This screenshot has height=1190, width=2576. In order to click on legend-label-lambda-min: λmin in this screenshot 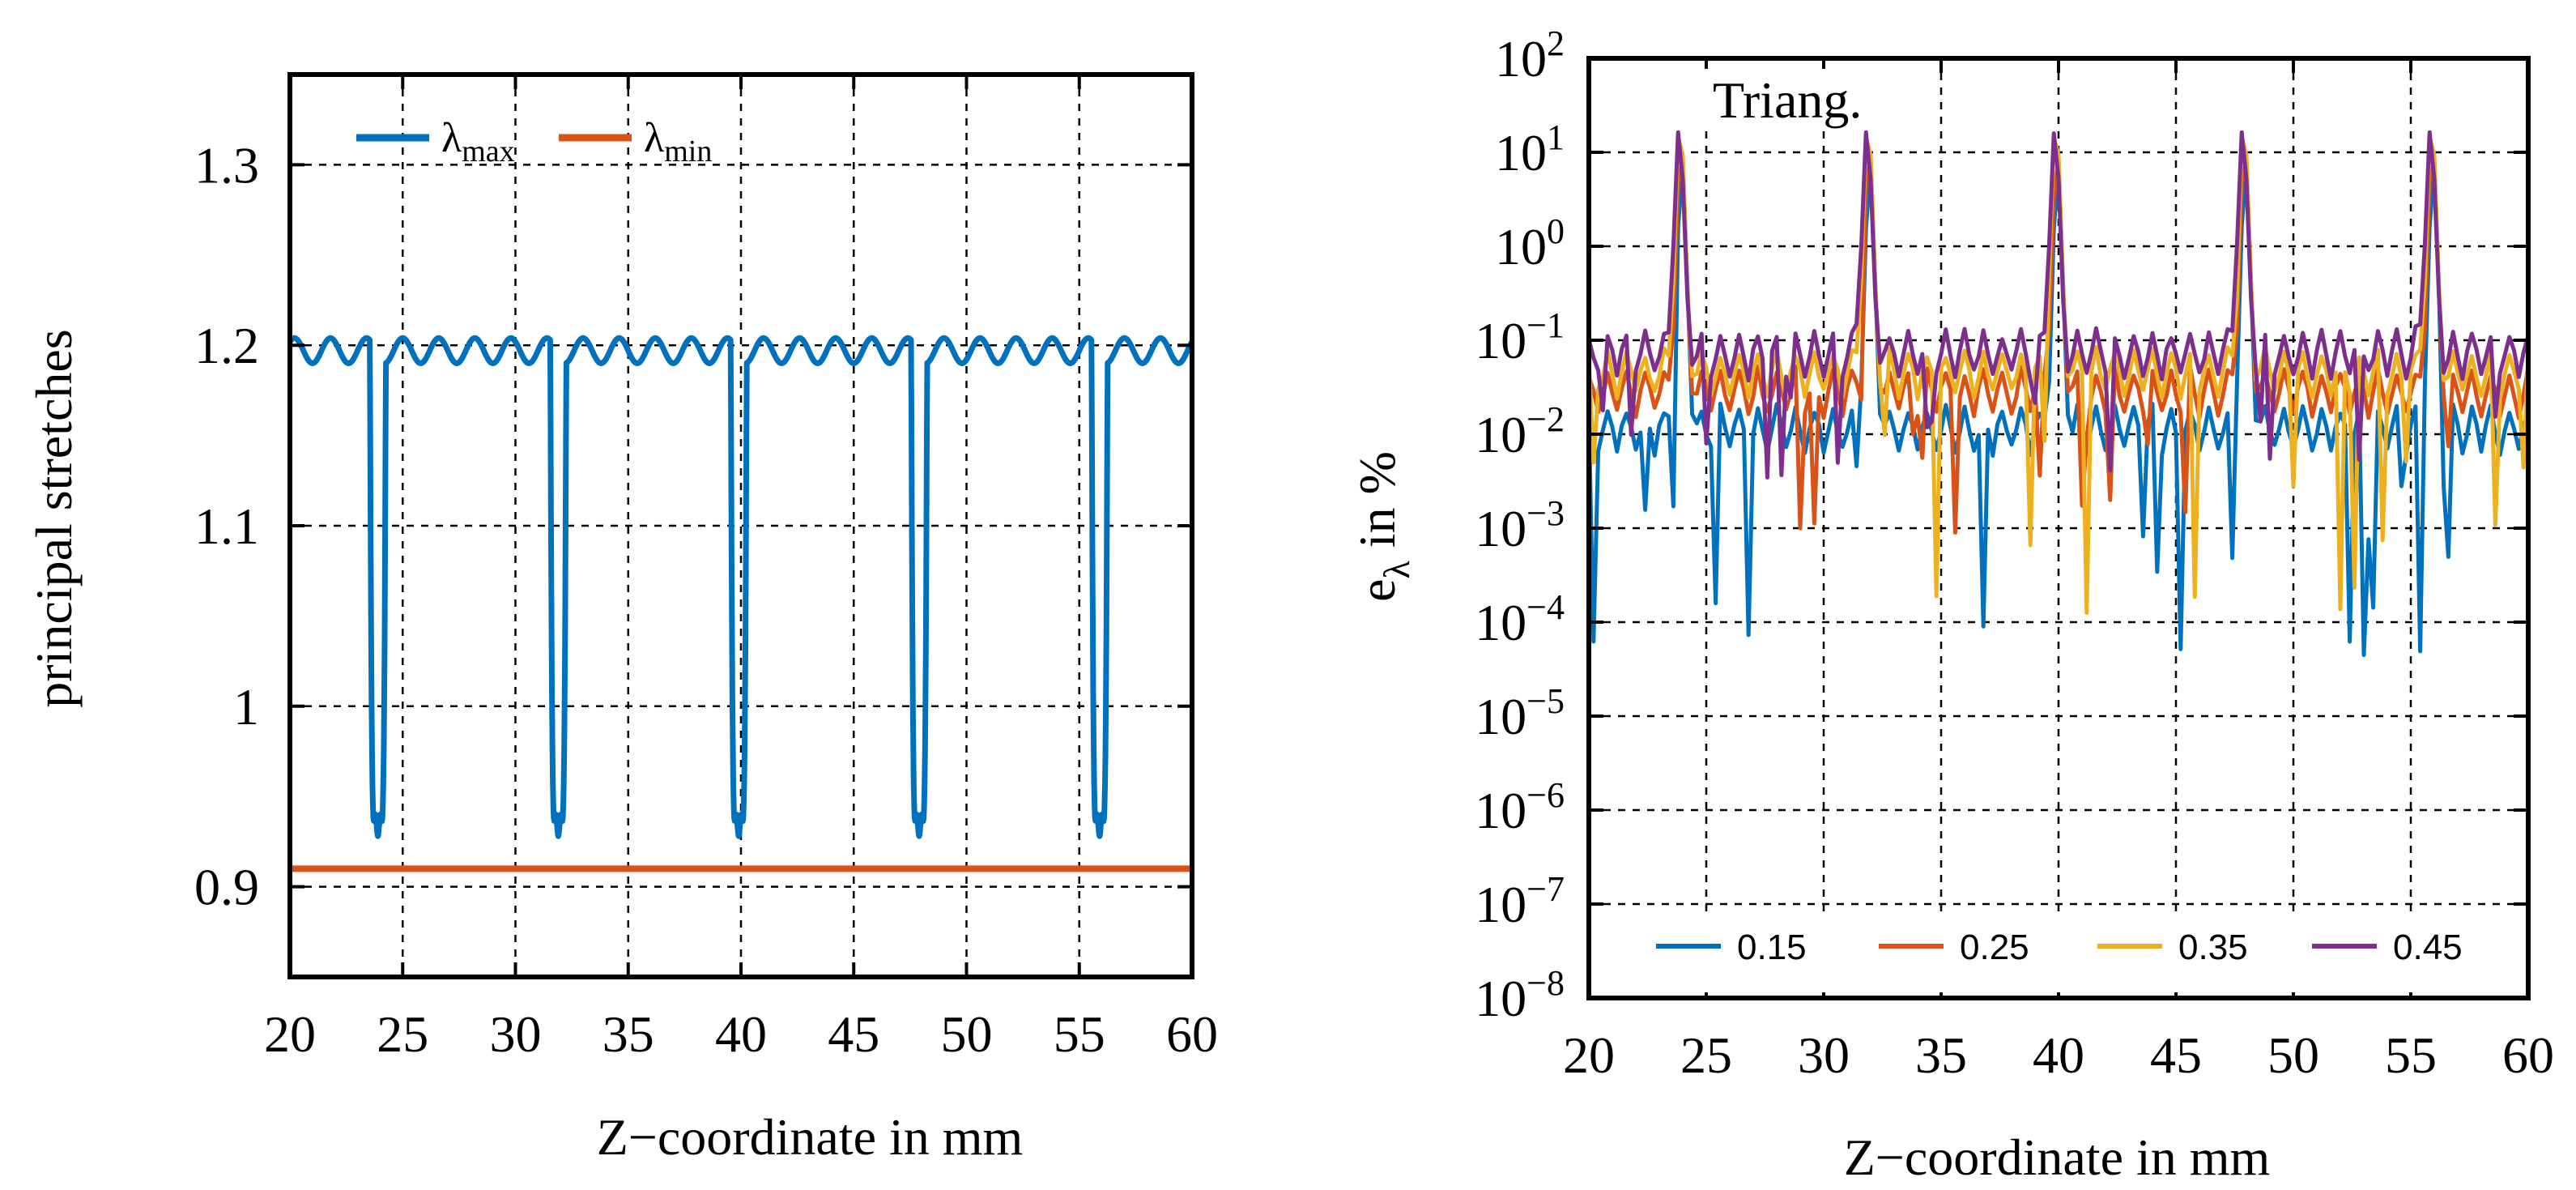, I will do `click(678, 141)`.